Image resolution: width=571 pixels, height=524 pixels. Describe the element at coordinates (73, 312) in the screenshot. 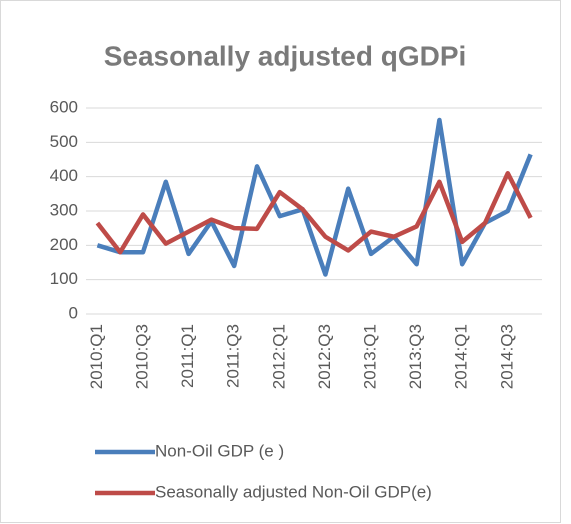

I see `y-tick-label: 0` at that location.